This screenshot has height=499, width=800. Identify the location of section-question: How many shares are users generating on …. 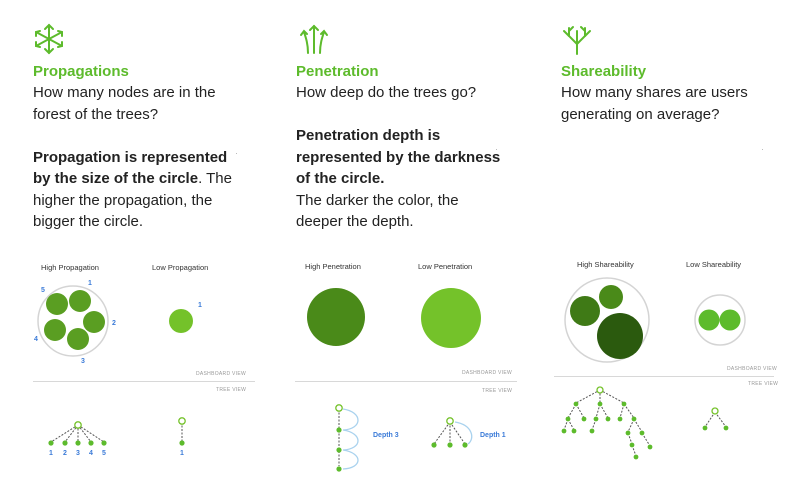
(654, 103).